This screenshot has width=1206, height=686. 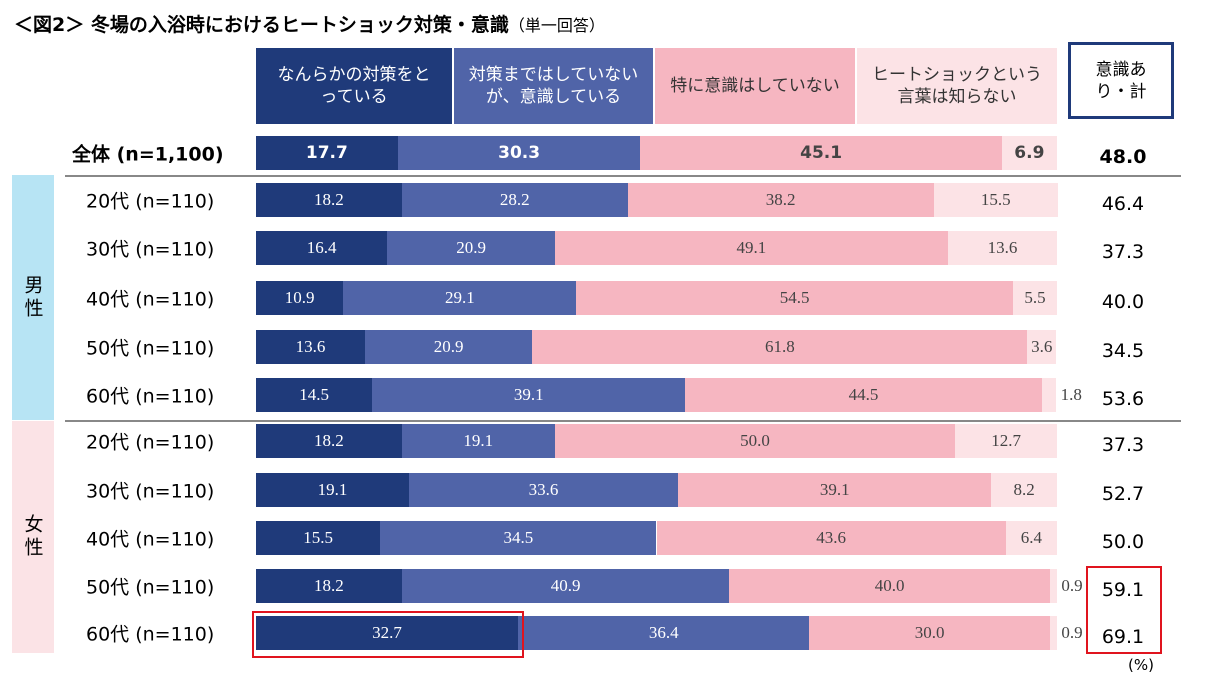 I want to click on total-value: 48.0, so click(x=1123, y=157).